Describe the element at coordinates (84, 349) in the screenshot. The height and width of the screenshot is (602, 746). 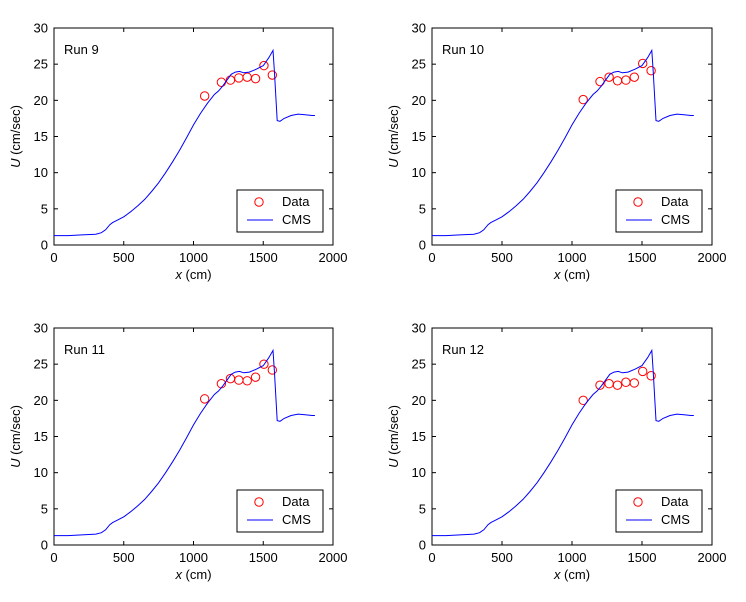
I see `run-label: Run 11` at that location.